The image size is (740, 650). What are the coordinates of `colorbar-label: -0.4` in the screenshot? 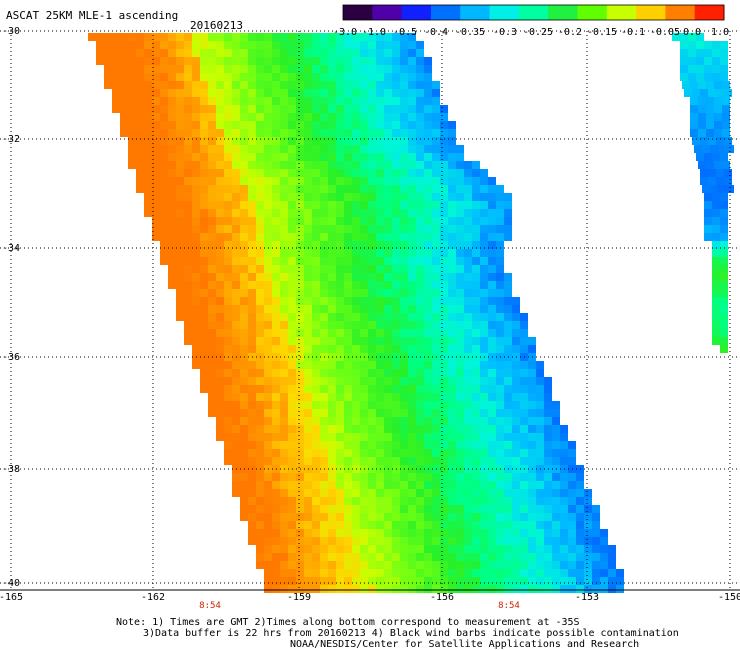 It's located at (436, 32).